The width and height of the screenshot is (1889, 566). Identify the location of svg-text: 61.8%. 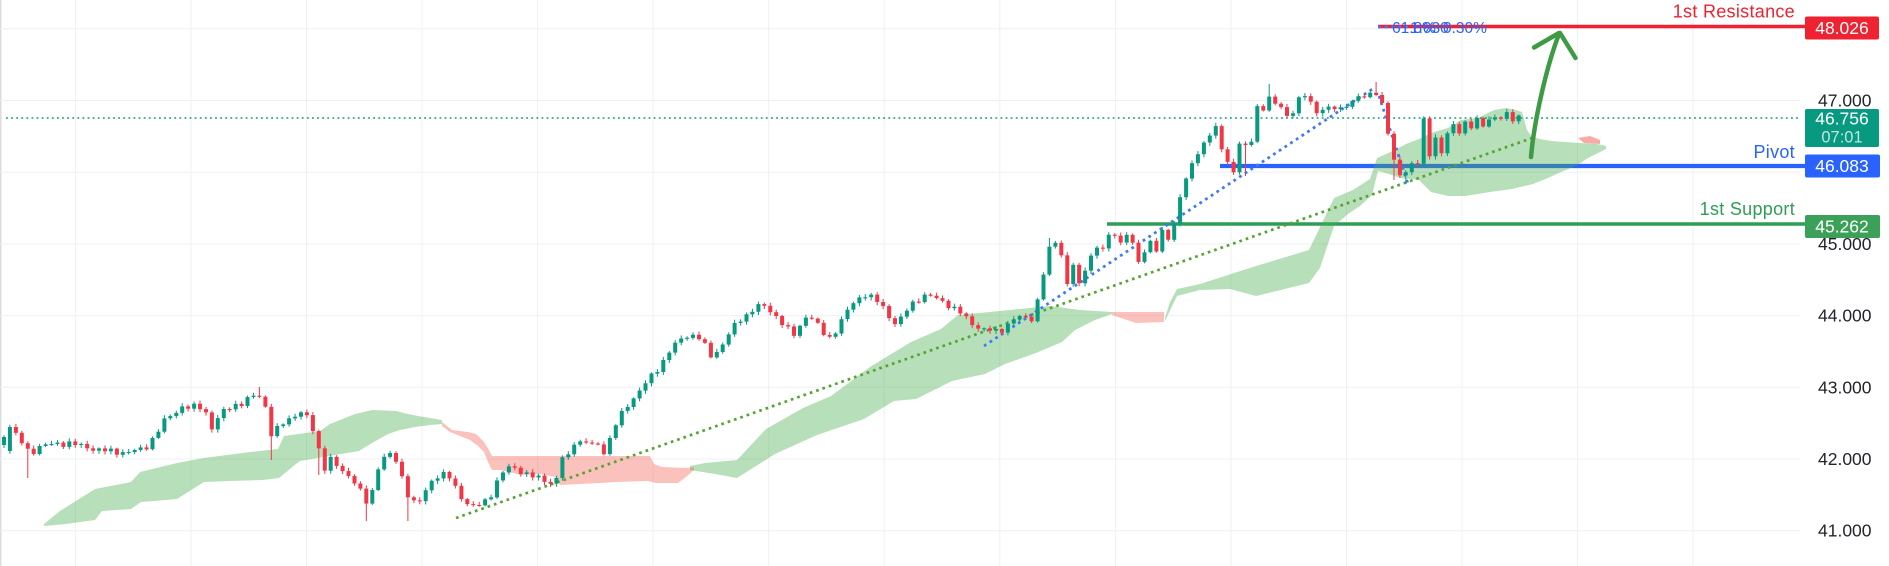
(1414, 28).